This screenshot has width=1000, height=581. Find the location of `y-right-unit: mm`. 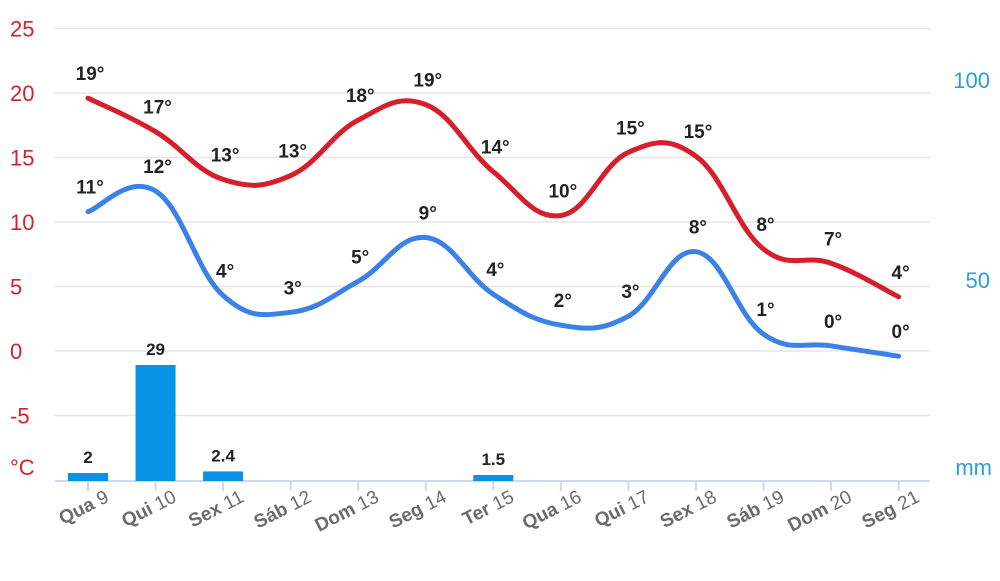

y-right-unit: mm is located at coordinates (973, 467).